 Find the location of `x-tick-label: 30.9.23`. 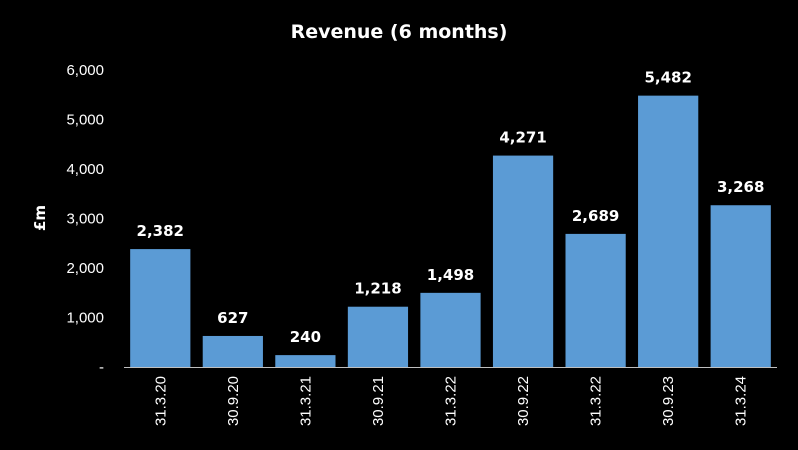

x-tick-label: 30.9.23 is located at coordinates (668, 401).